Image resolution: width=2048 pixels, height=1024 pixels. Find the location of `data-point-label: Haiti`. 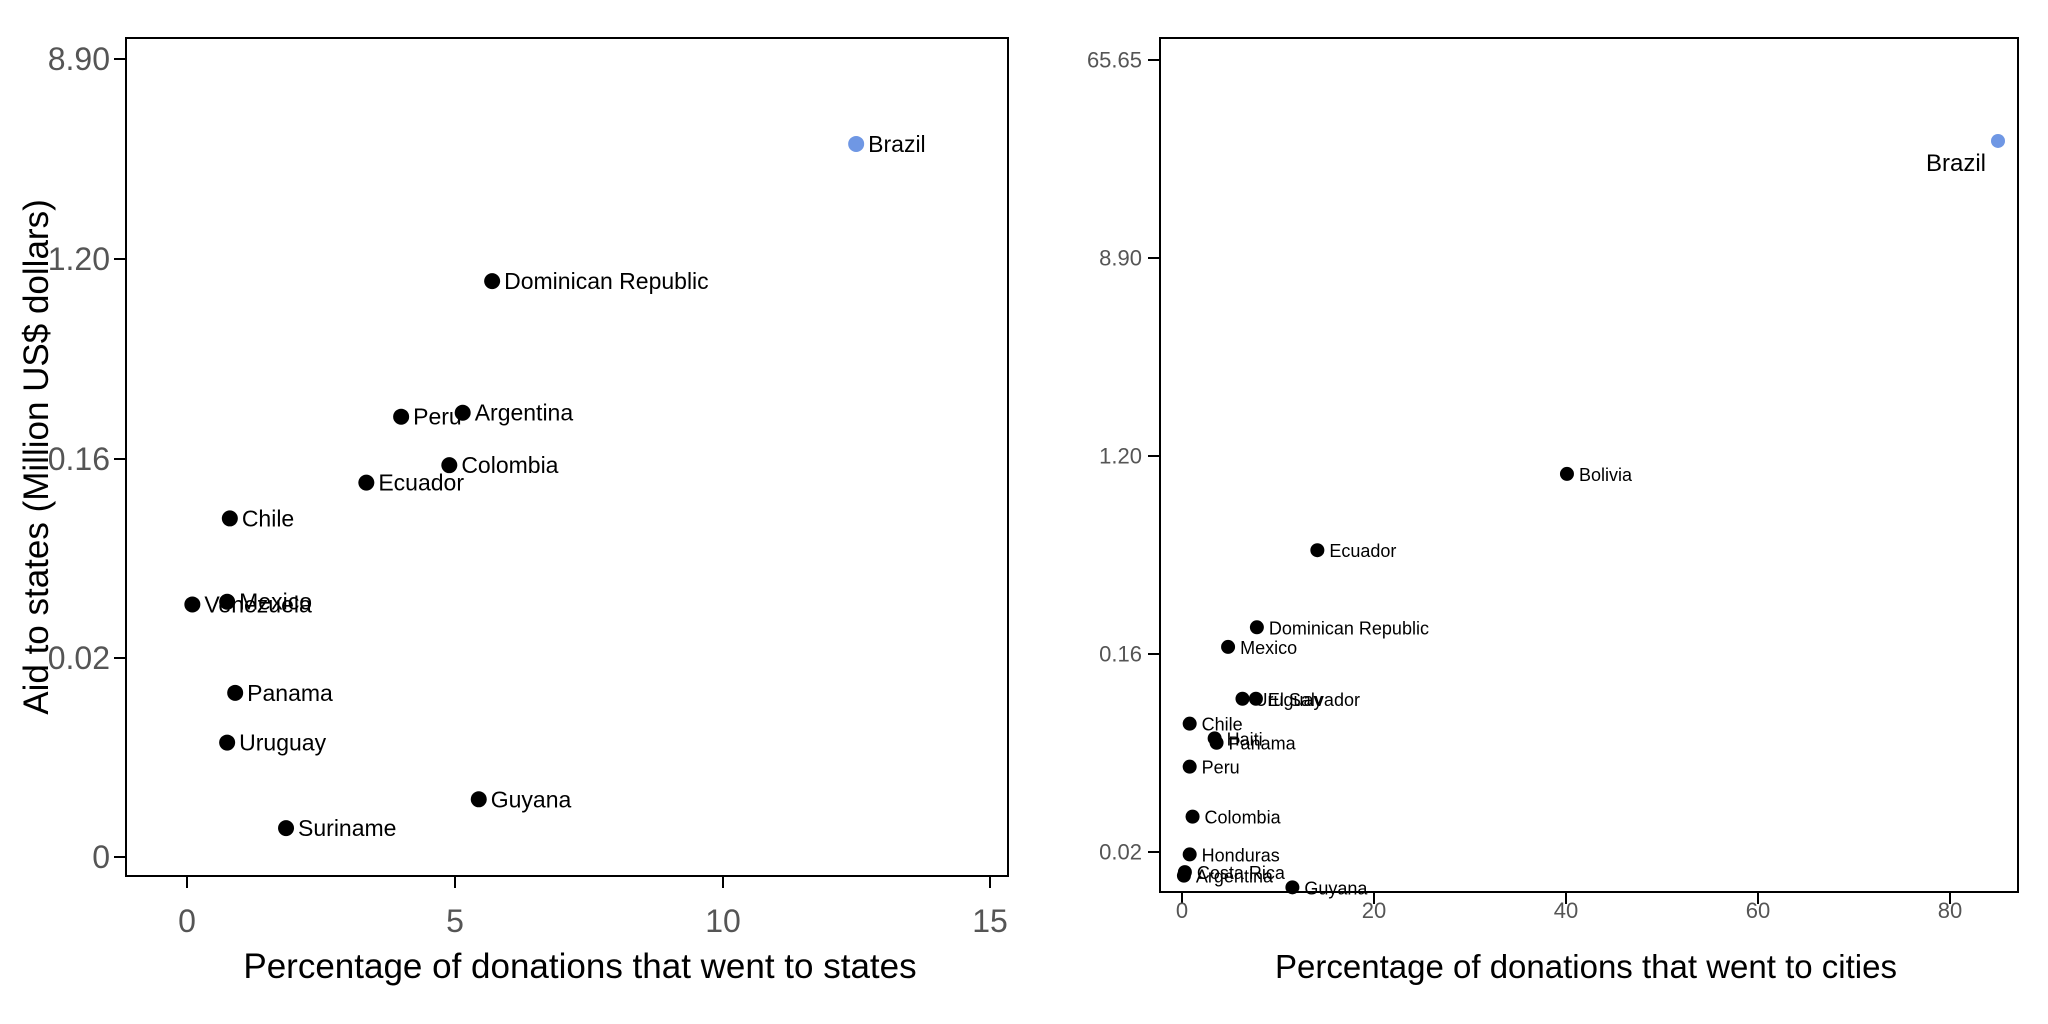

data-point-label: Haiti is located at coordinates (1245, 739).